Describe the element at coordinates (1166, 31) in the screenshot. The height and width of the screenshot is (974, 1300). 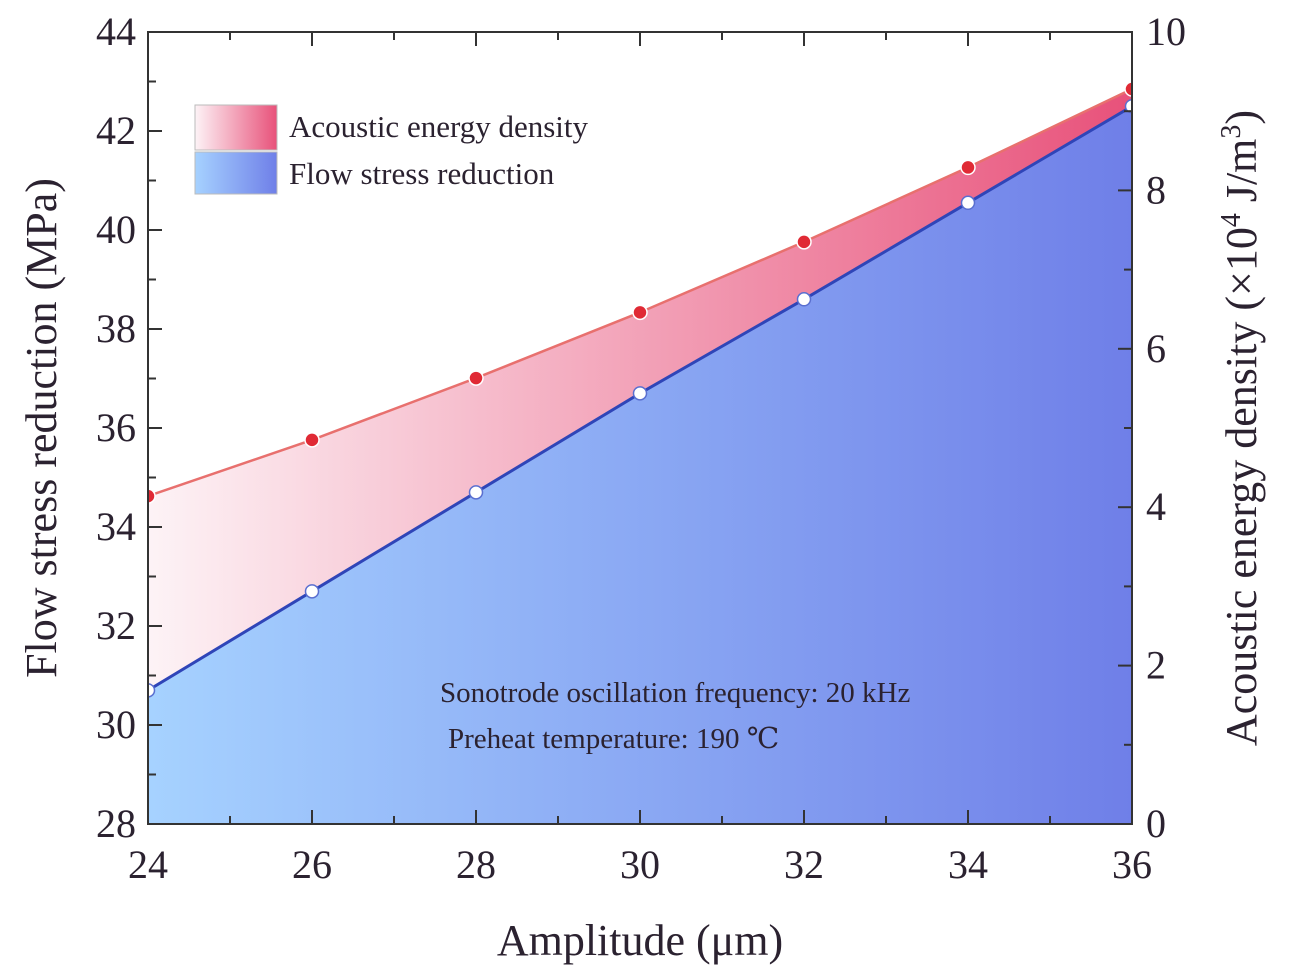
I see `y2-tick-label: 10` at that location.